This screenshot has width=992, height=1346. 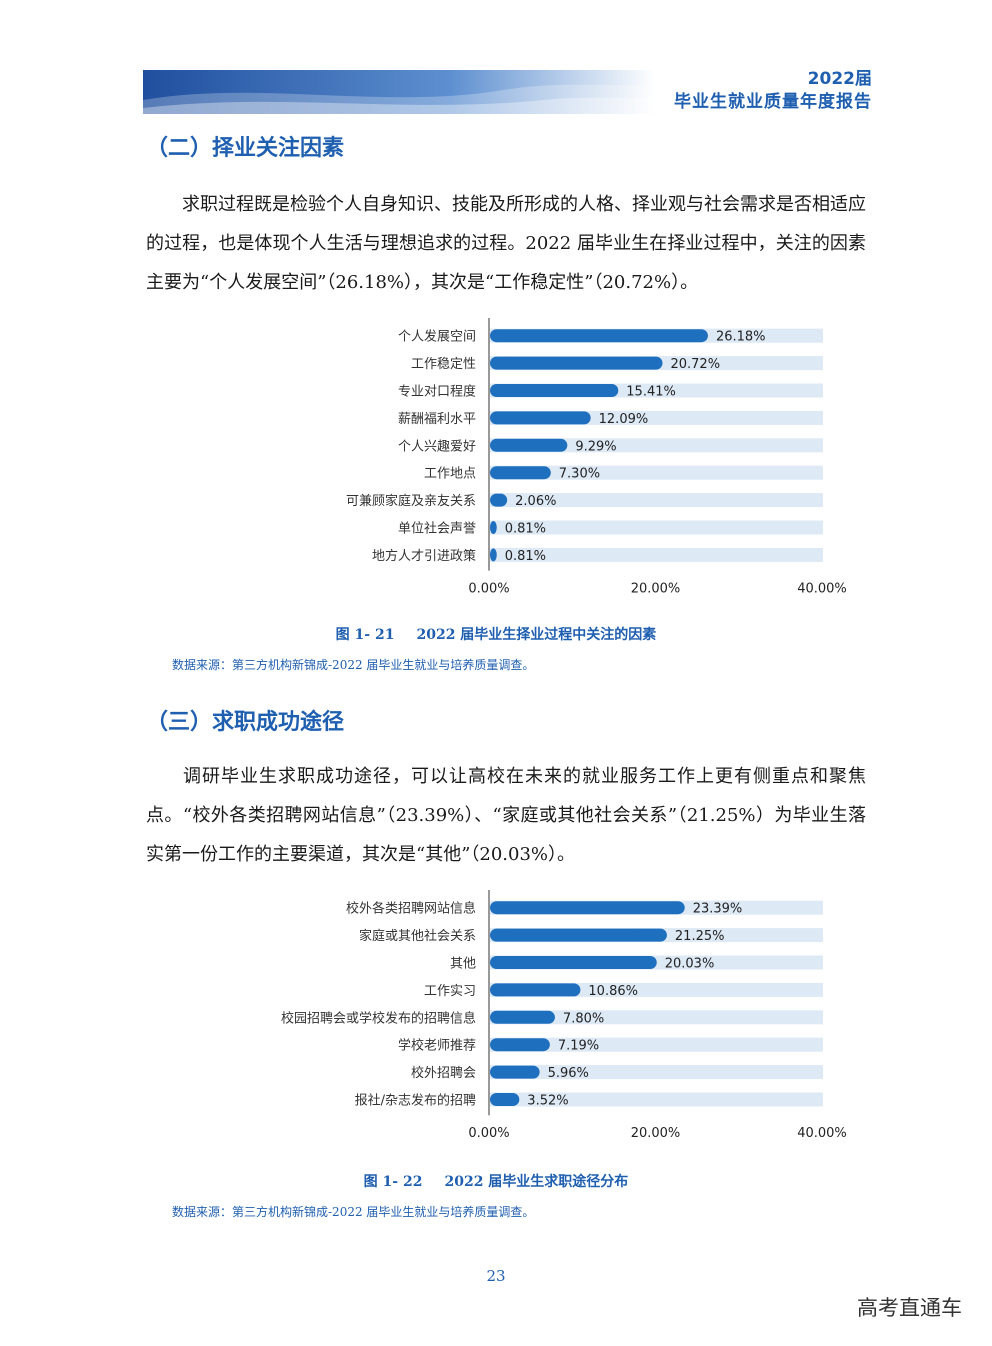 I want to click on chart-value-label: 20.03%, so click(x=690, y=964).